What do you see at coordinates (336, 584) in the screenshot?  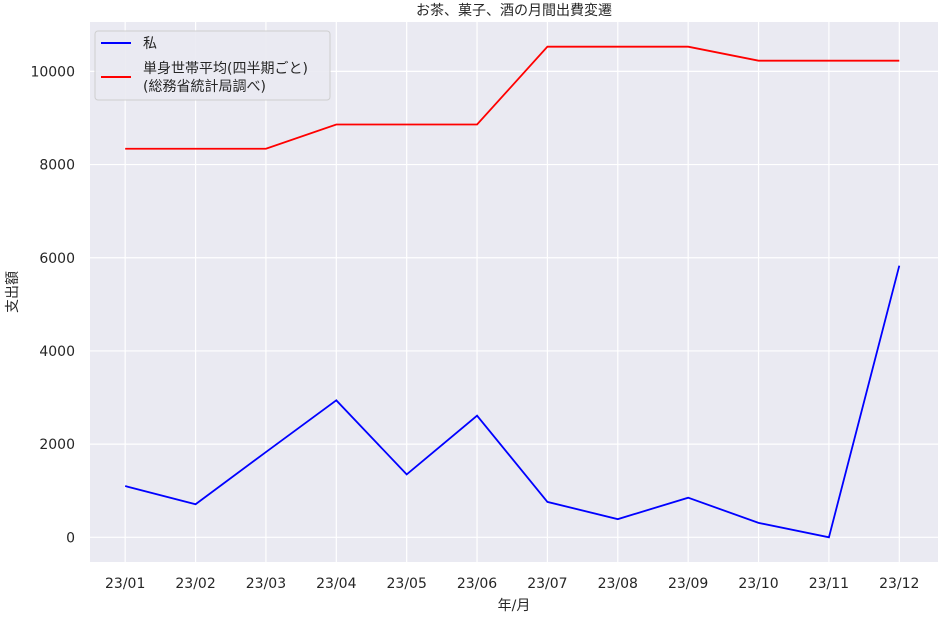 I see `x-tick-label: 23/04` at bounding box center [336, 584].